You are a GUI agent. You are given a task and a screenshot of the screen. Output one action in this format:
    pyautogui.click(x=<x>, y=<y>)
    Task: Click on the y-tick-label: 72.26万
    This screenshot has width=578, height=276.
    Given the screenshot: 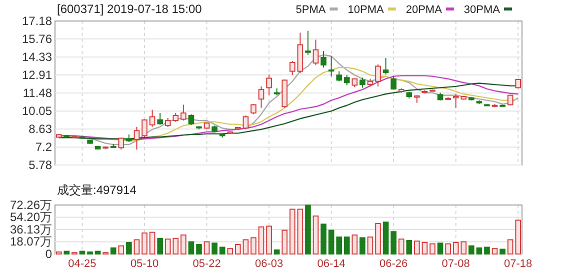 What is the action you would take?
    pyautogui.click(x=31, y=205)
    